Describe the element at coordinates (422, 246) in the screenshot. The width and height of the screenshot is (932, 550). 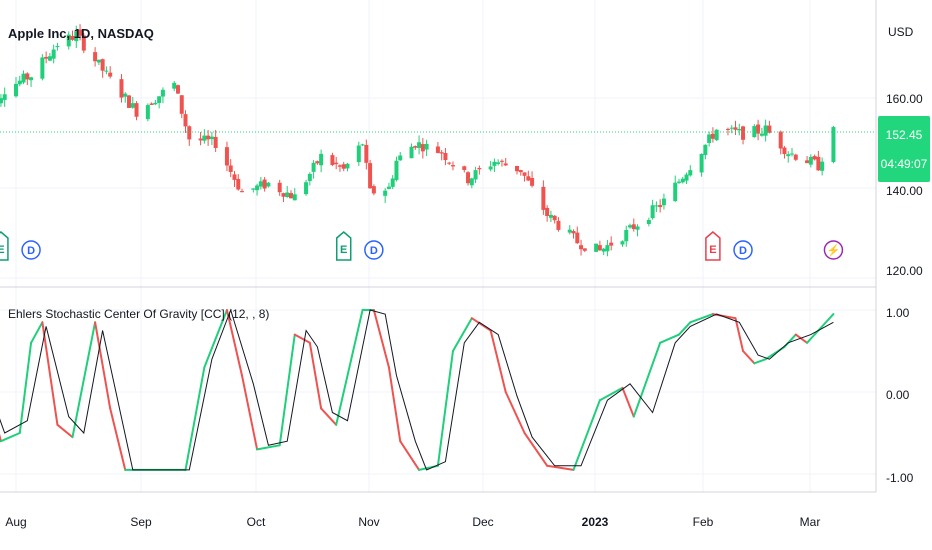
I see `event-markers: E D E D E D ⚡` at that location.